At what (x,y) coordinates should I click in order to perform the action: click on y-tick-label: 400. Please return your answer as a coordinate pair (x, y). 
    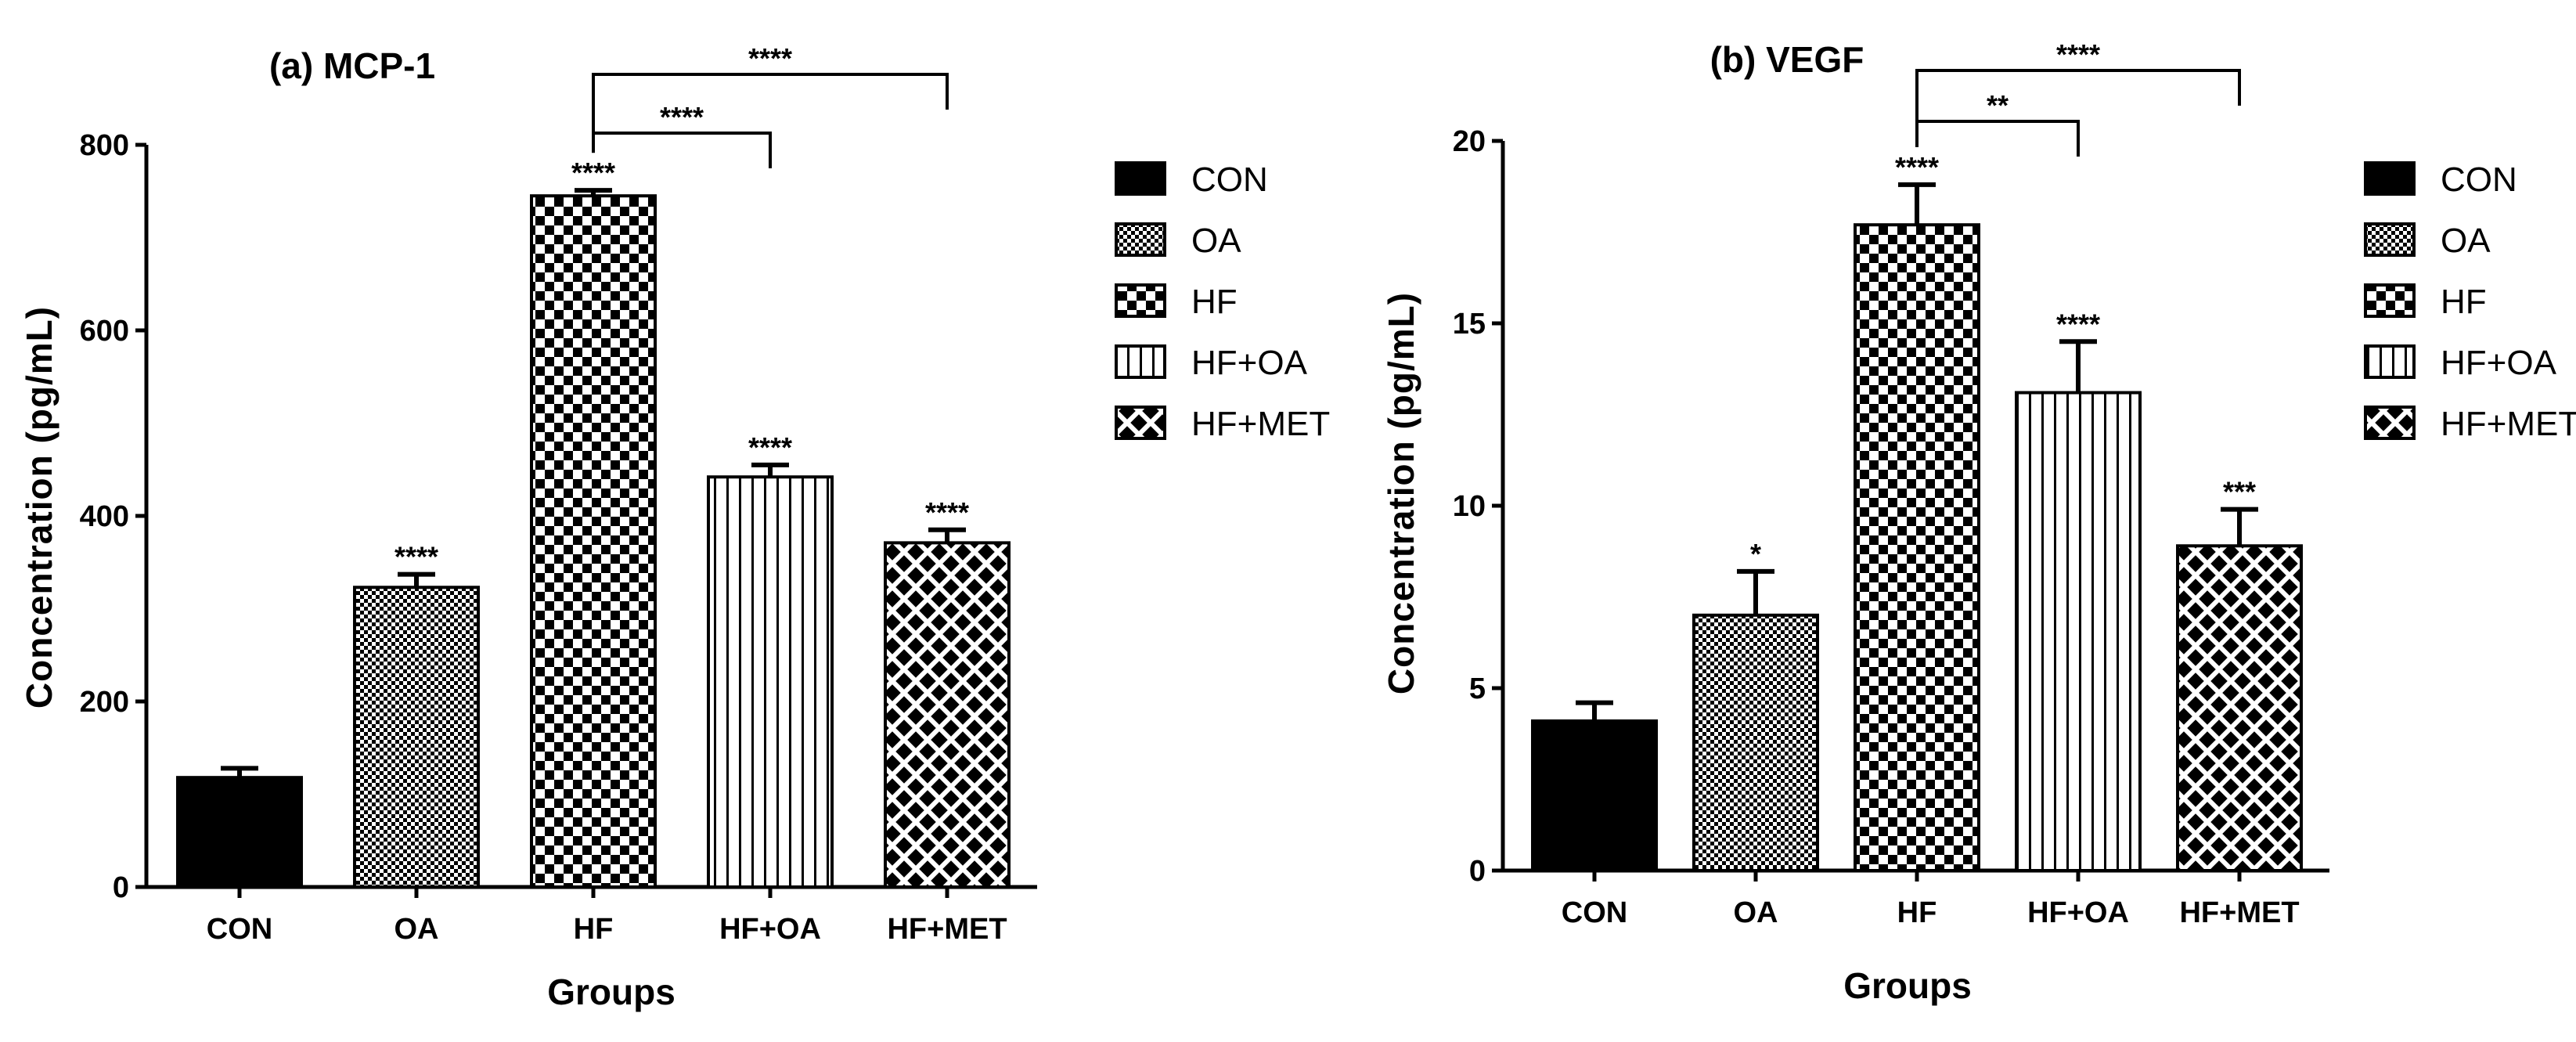
    Looking at the image, I should click on (104, 516).